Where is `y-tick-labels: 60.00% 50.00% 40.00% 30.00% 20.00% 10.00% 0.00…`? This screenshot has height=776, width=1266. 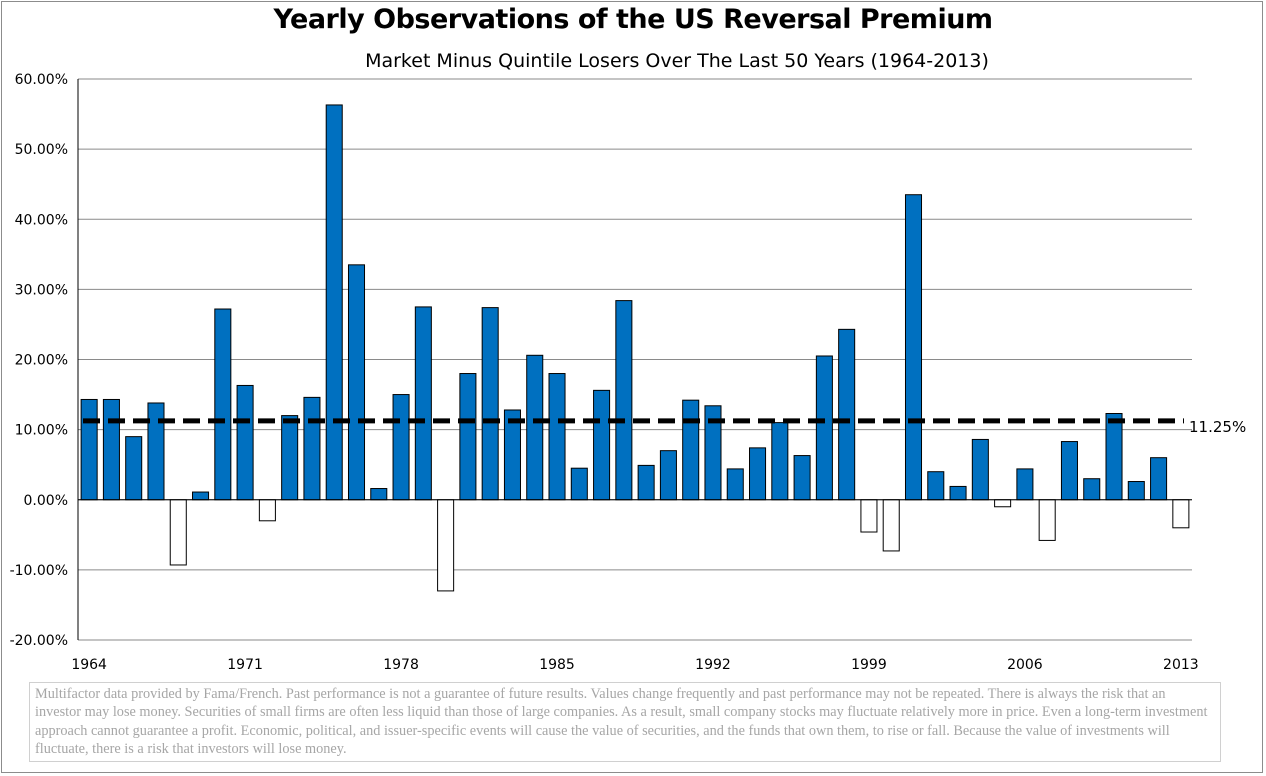 y-tick-labels: 60.00% 50.00% 40.00% 30.00% 20.00% 10.00% 0.00… is located at coordinates (39, 360).